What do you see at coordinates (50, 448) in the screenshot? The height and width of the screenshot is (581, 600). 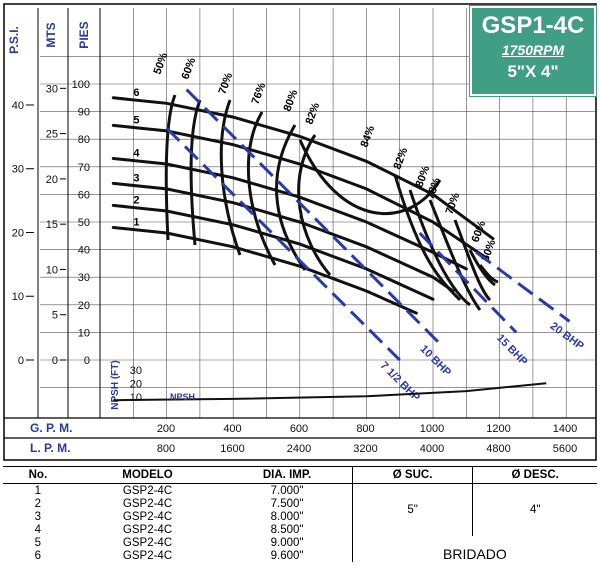 I see `lpm-title: L. P. M.` at bounding box center [50, 448].